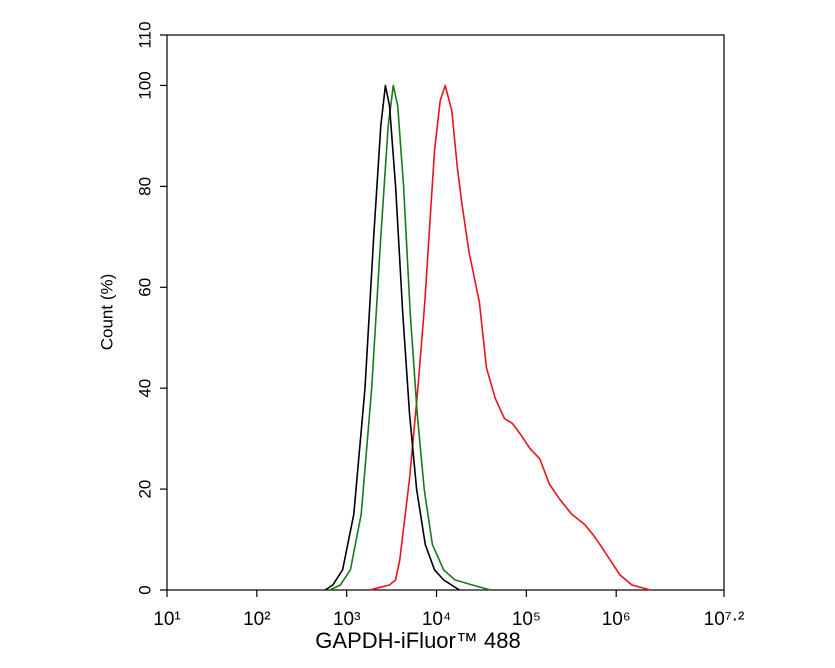  Describe the element at coordinates (144, 489) in the screenshot. I see `y-tick-label: 20` at that location.